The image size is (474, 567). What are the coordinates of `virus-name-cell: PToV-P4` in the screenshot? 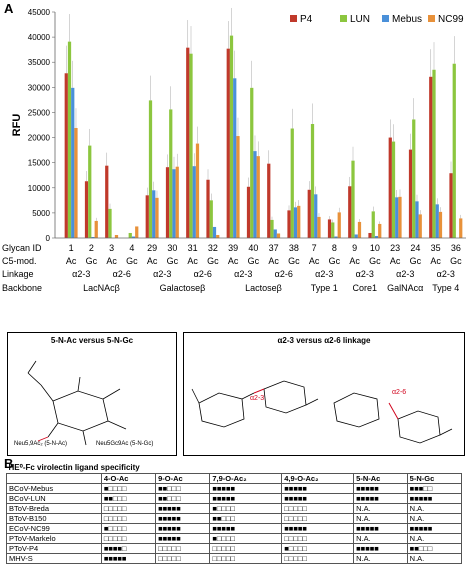 It's located at (54, 548).